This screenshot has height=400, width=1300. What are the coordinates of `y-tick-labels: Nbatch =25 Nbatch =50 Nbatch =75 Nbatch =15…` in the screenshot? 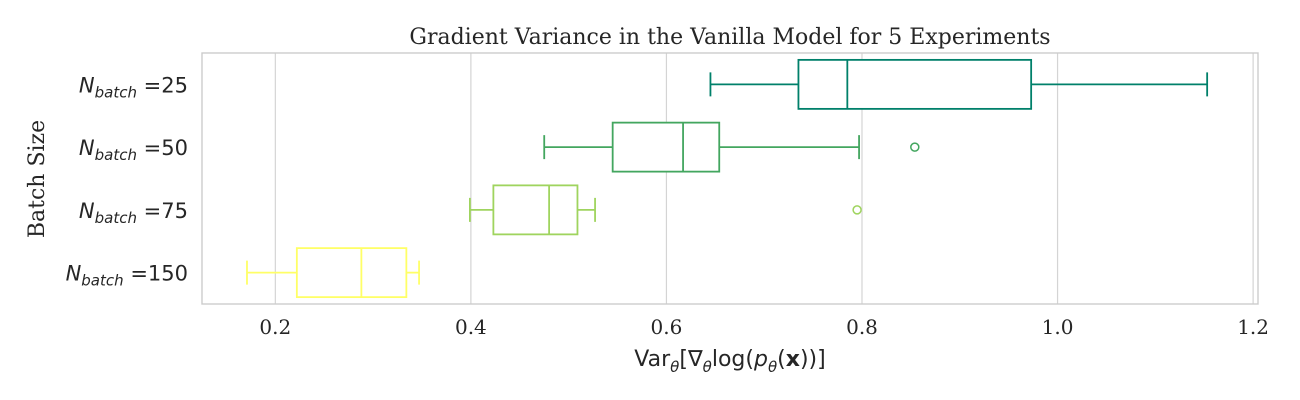 It's located at (127, 181).